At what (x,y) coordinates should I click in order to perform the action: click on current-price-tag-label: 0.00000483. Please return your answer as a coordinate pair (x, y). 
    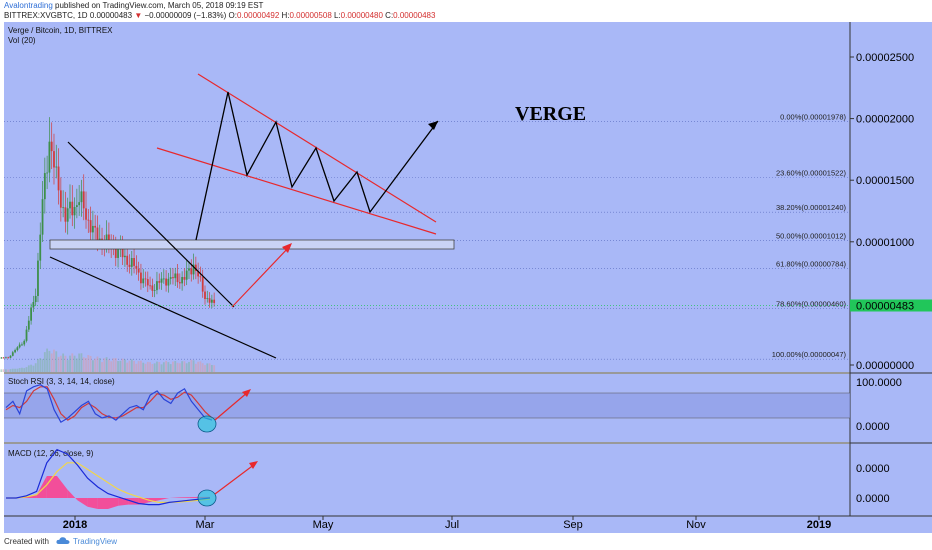
    Looking at the image, I should click on (885, 306).